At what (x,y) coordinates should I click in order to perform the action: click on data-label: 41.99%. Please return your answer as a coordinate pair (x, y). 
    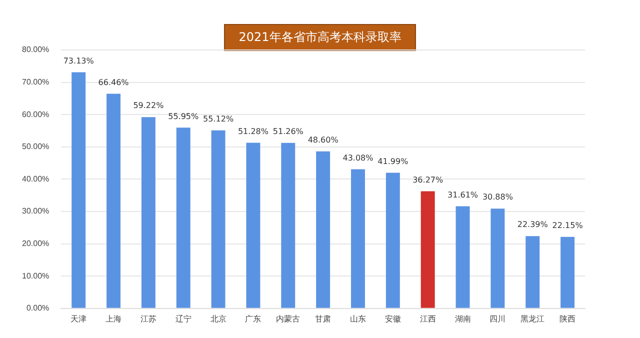
    Looking at the image, I should click on (393, 161).